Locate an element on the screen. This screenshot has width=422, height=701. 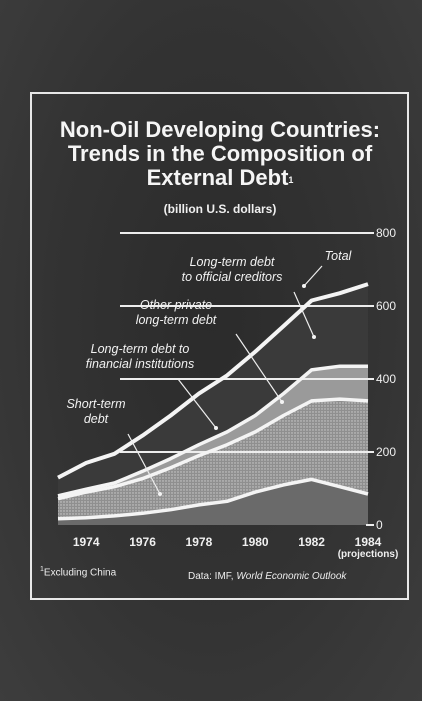
chart-subtitle: (billion U.S. dollars) is located at coordinates (220, 209).